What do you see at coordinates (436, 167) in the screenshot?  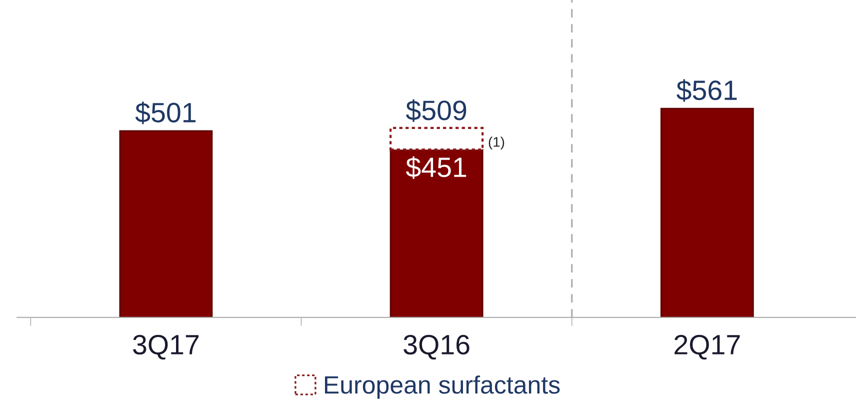 I see `data-label: $451` at bounding box center [436, 167].